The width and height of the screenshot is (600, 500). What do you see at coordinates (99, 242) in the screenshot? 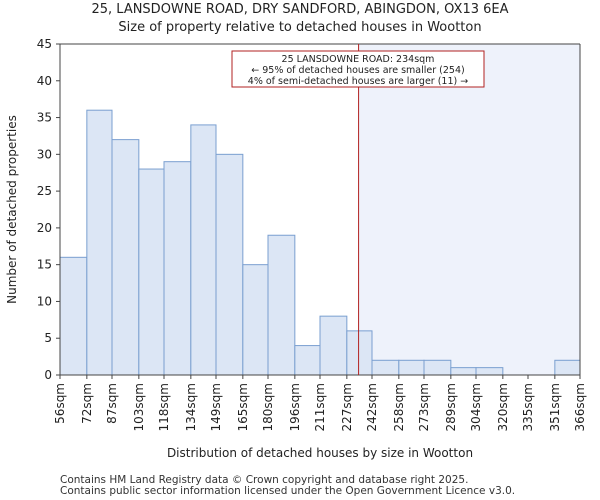
I see `bar-72sqm` at bounding box center [99, 242].